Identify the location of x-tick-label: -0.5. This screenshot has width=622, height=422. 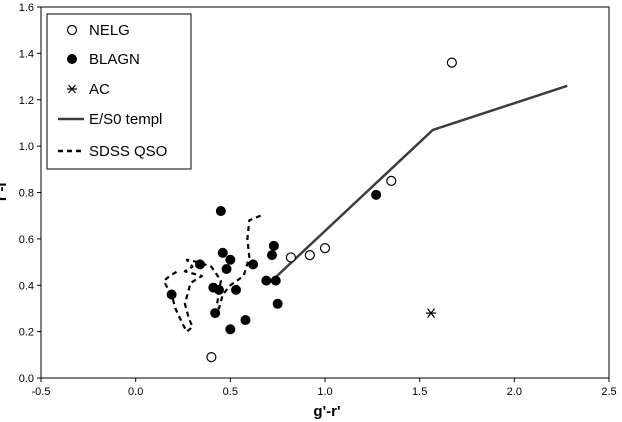
(41, 392).